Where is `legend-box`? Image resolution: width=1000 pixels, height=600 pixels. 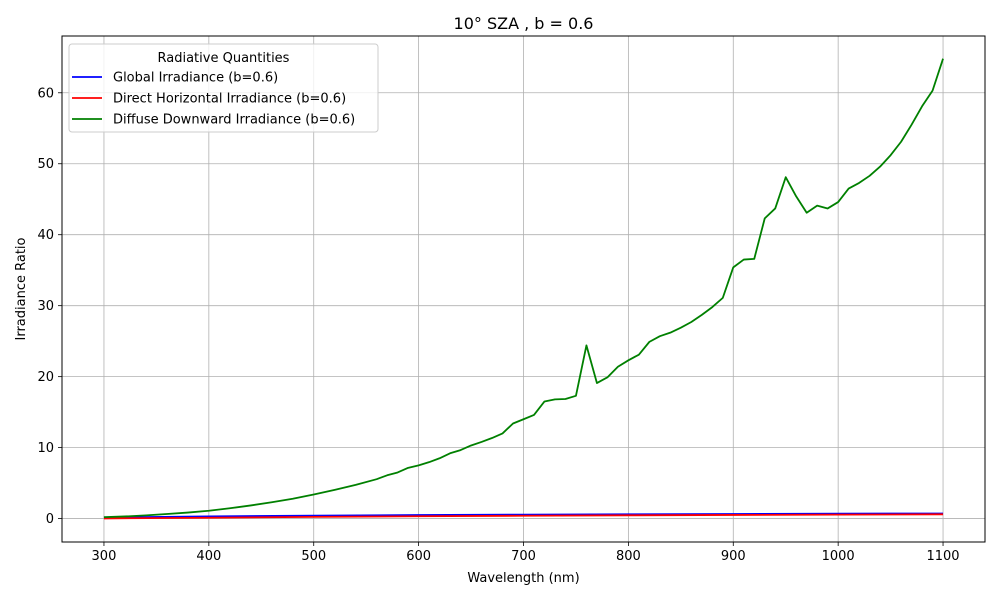
legend-box is located at coordinates (223, 88).